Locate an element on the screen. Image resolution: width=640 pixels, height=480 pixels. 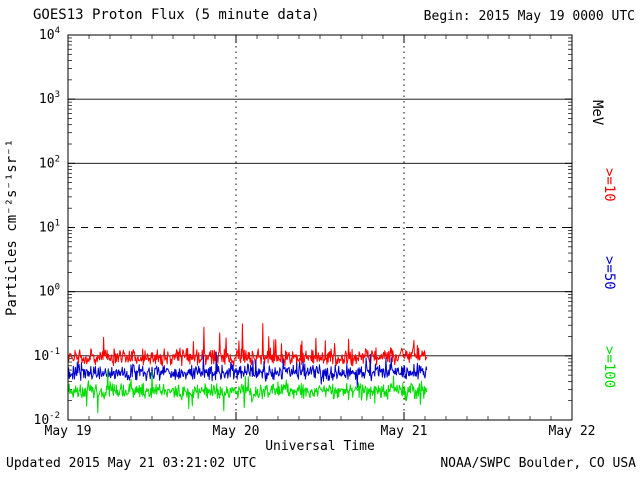
x-tick-label: May 22 is located at coordinates (572, 431).